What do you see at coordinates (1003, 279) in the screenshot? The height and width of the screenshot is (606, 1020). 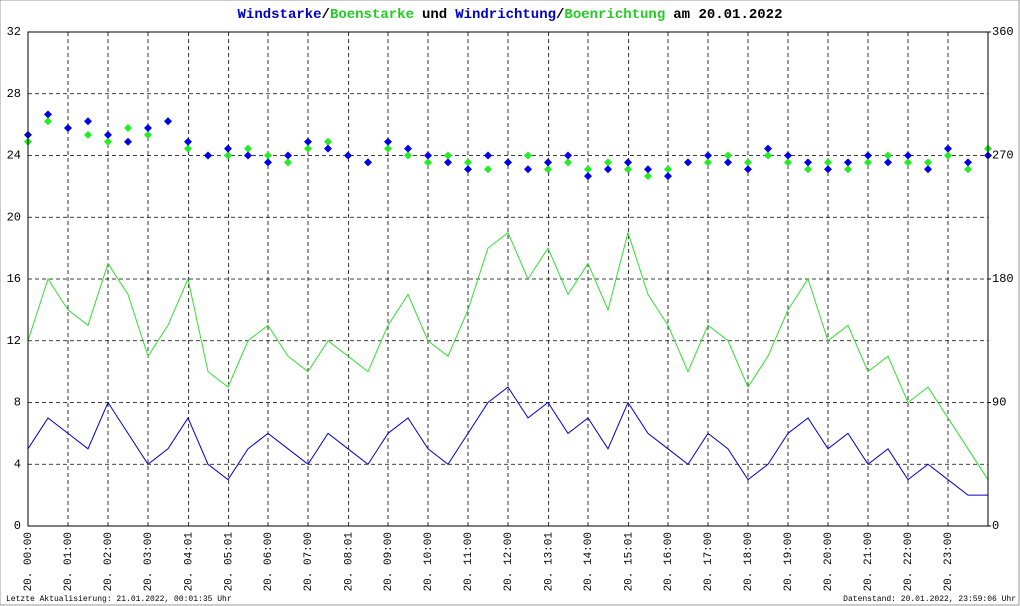 I see `y2-tick-label: 180` at bounding box center [1003, 279].